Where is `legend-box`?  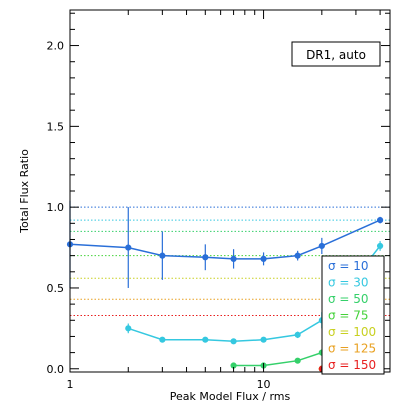
legend-box is located at coordinates (353, 315).